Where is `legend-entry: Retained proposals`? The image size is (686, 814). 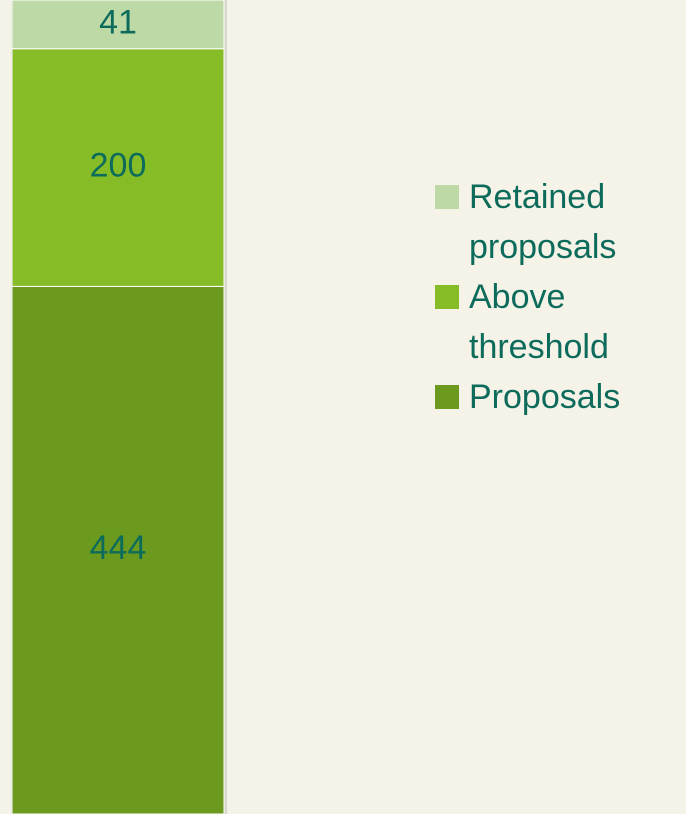
legend-entry: Retained proposals is located at coordinates (560, 222).